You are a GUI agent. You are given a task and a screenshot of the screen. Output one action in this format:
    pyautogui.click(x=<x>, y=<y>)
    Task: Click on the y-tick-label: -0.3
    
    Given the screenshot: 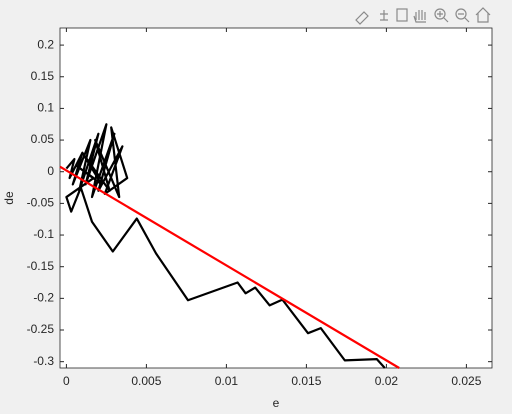 What is the action you would take?
    pyautogui.click(x=43, y=361)
    